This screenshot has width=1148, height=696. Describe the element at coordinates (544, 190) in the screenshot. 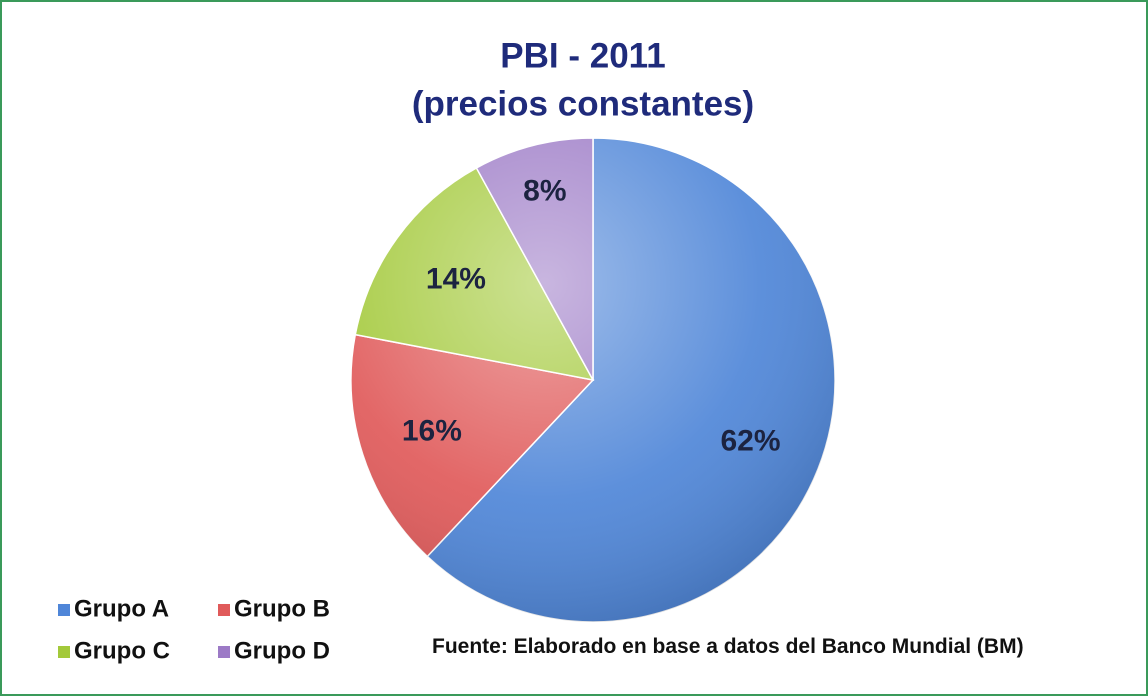

I see `data-label: 8%` at that location.